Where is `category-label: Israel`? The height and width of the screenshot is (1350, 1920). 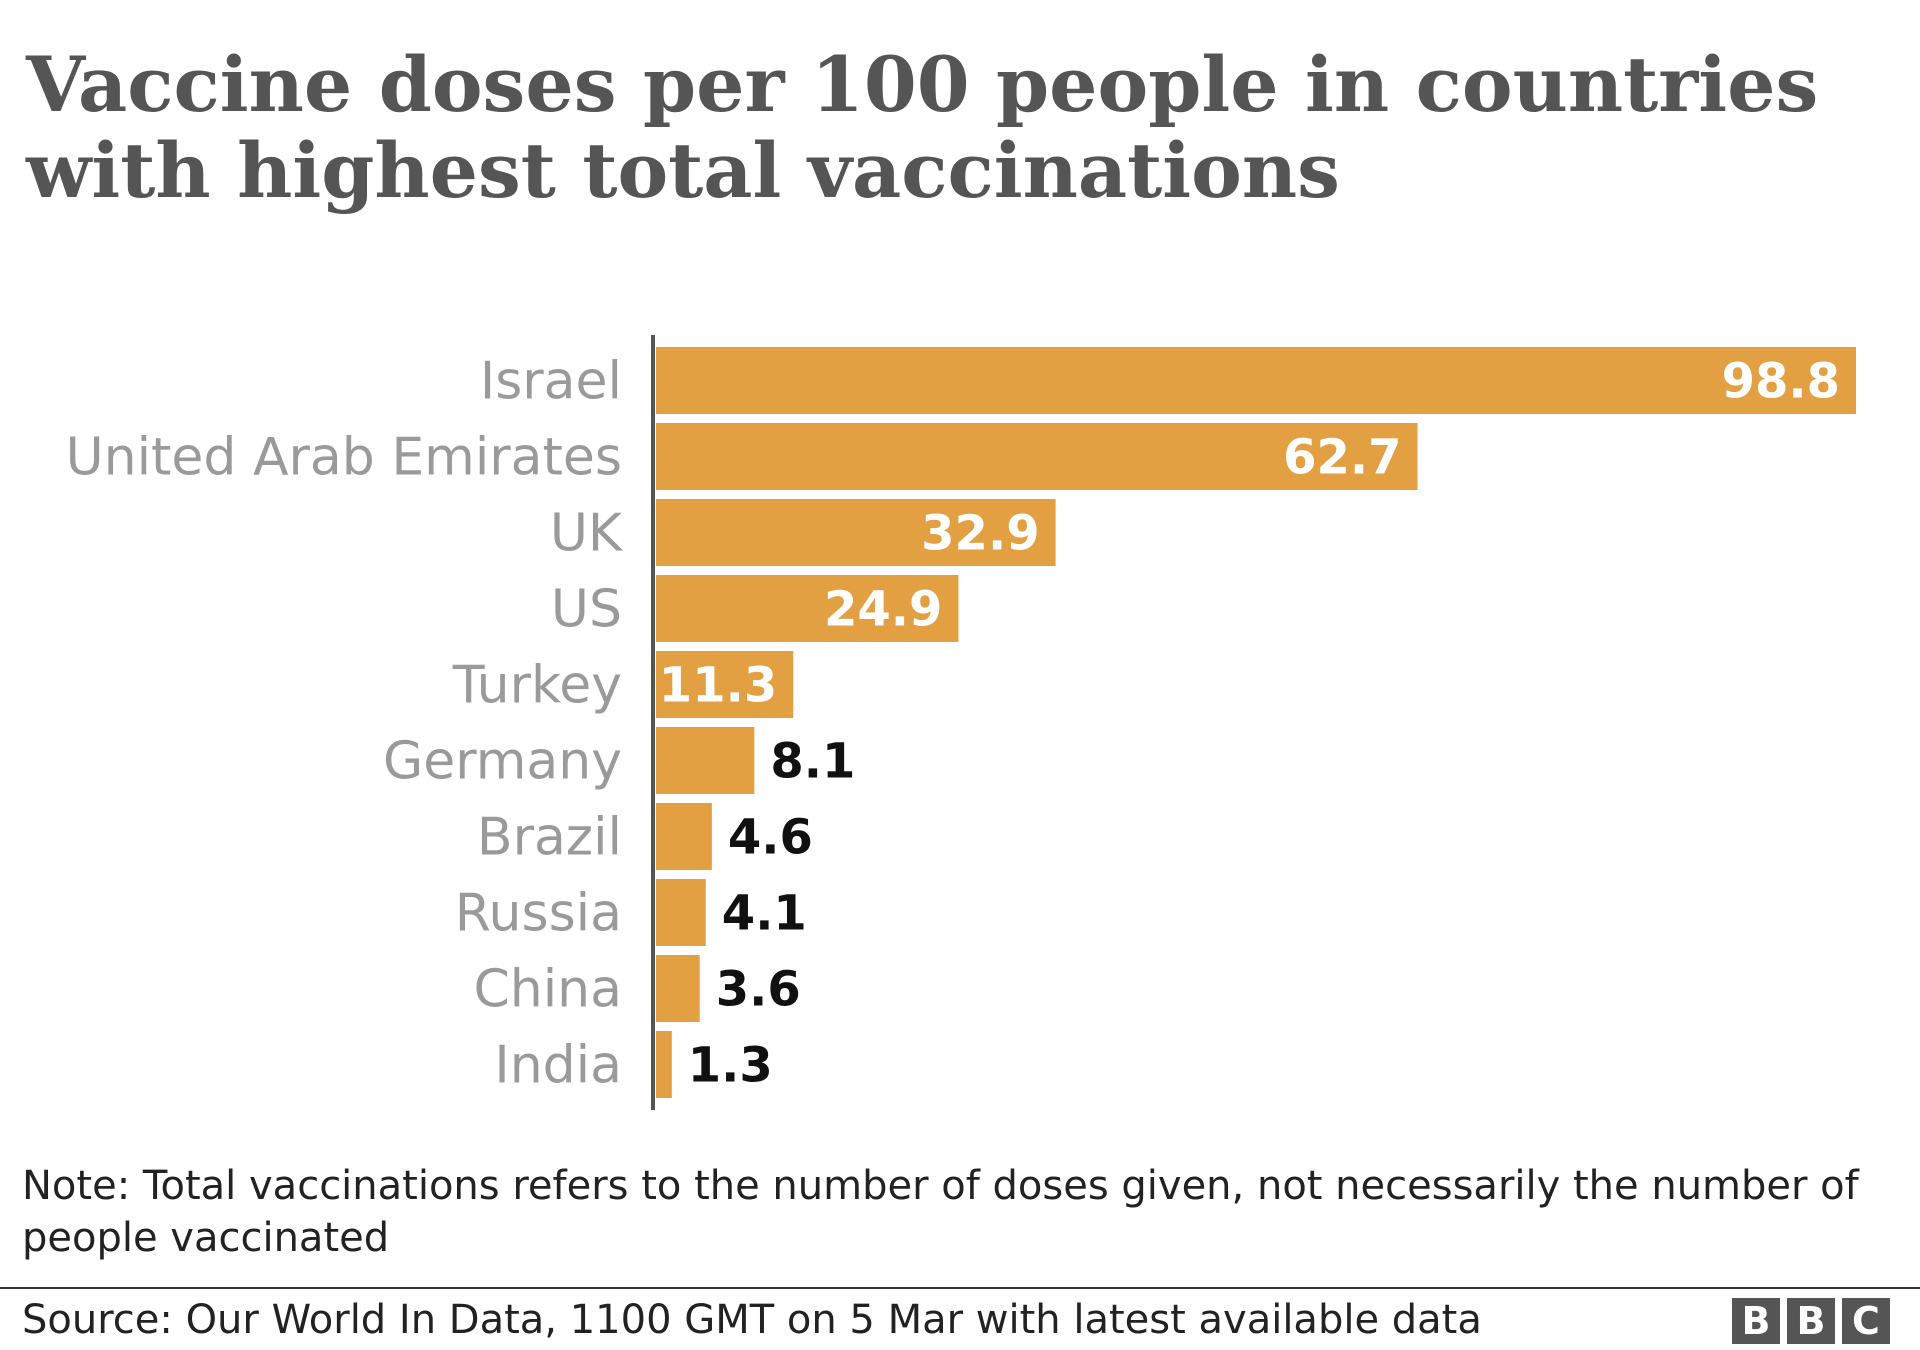 category-label: Israel is located at coordinates (551, 382).